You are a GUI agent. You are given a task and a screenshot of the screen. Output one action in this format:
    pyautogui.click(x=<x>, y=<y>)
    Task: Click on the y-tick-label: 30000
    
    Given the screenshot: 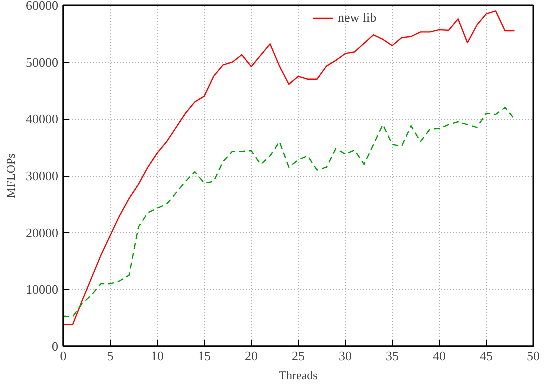 What is the action you would take?
    pyautogui.click(x=42, y=176)
    